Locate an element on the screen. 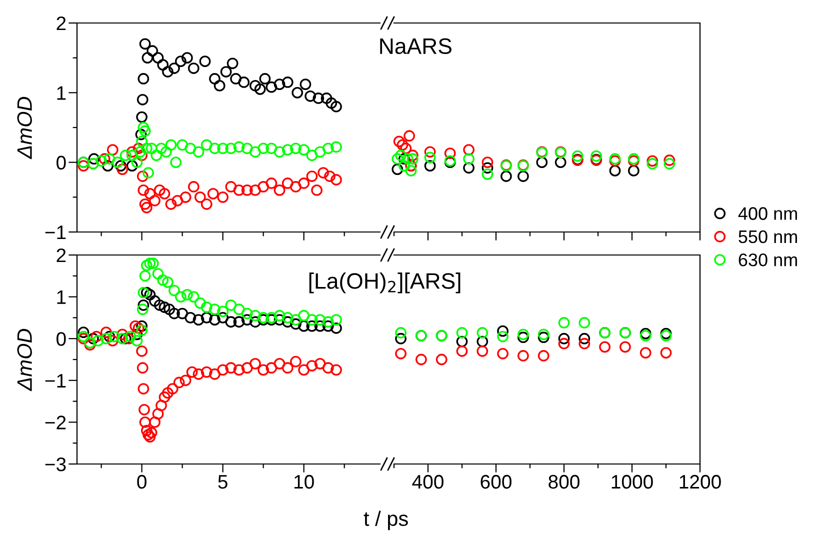 The image size is (815, 536). x-tick-label: 1000 is located at coordinates (632, 481).